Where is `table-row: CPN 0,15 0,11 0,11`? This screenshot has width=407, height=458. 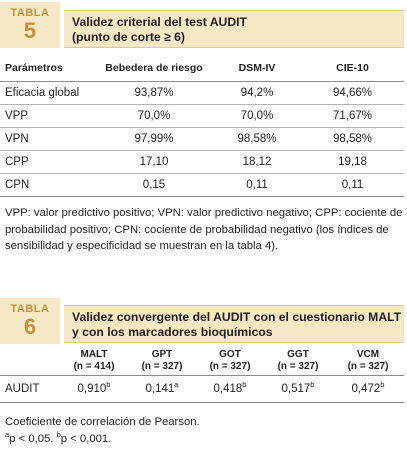 table-row: CPN 0,15 0,11 0,11 is located at coordinates (202, 185).